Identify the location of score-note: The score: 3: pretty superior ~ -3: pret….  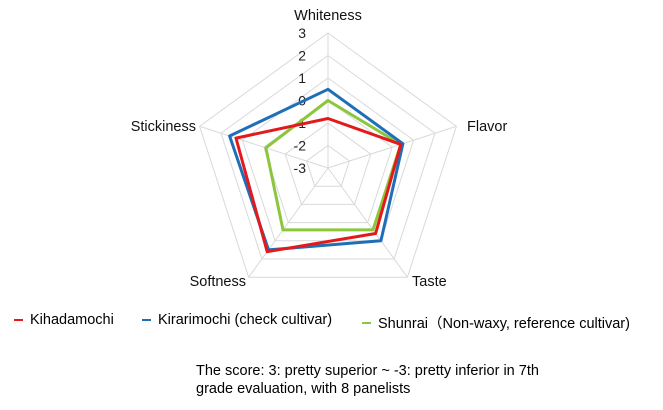
(406, 380).